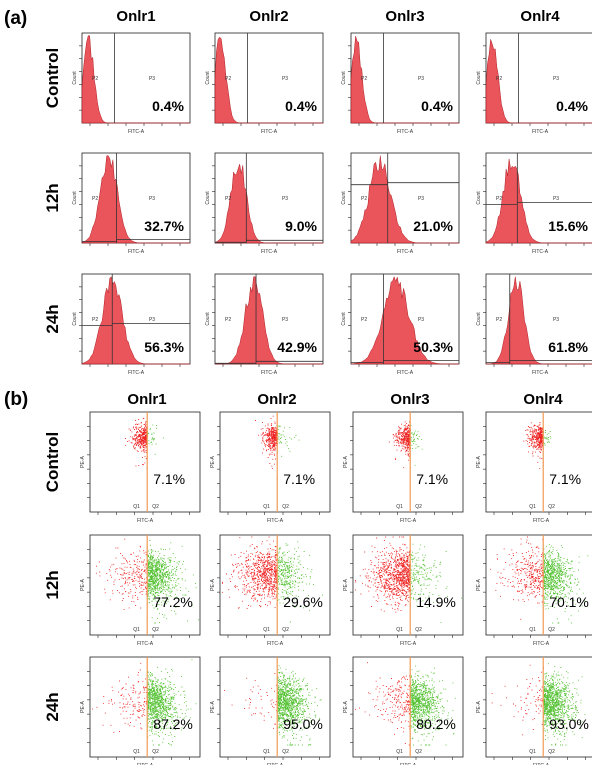 Image resolution: width=592 pixels, height=765 pixels. What do you see at coordinates (403, 590) in the screenshot?
I see `scatter-plot: Q1 Q2 FITC-A PE-A 14.9%` at bounding box center [403, 590].